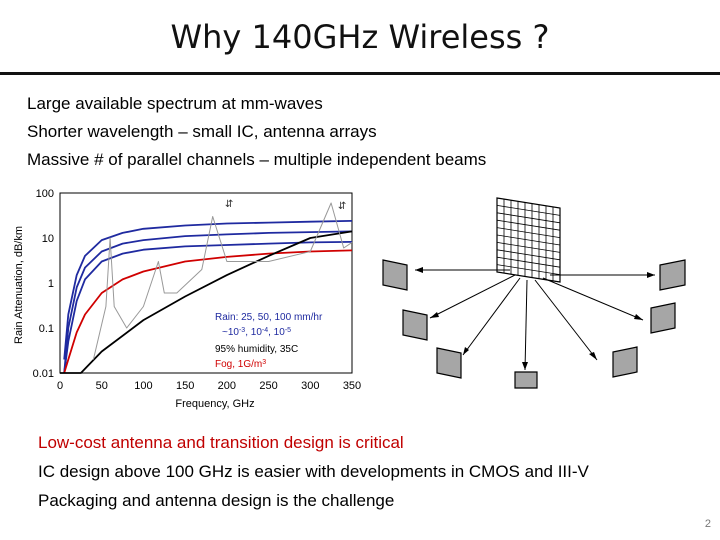 This screenshot has width=720, height=540. What do you see at coordinates (51, 284) in the screenshot?
I see `y-tick-label: 1` at bounding box center [51, 284].